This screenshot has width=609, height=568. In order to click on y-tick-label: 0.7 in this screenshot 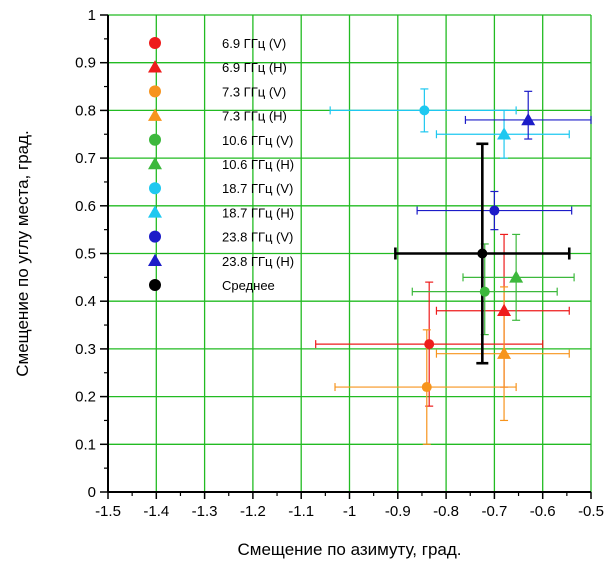, I will do `click(85, 158)`.